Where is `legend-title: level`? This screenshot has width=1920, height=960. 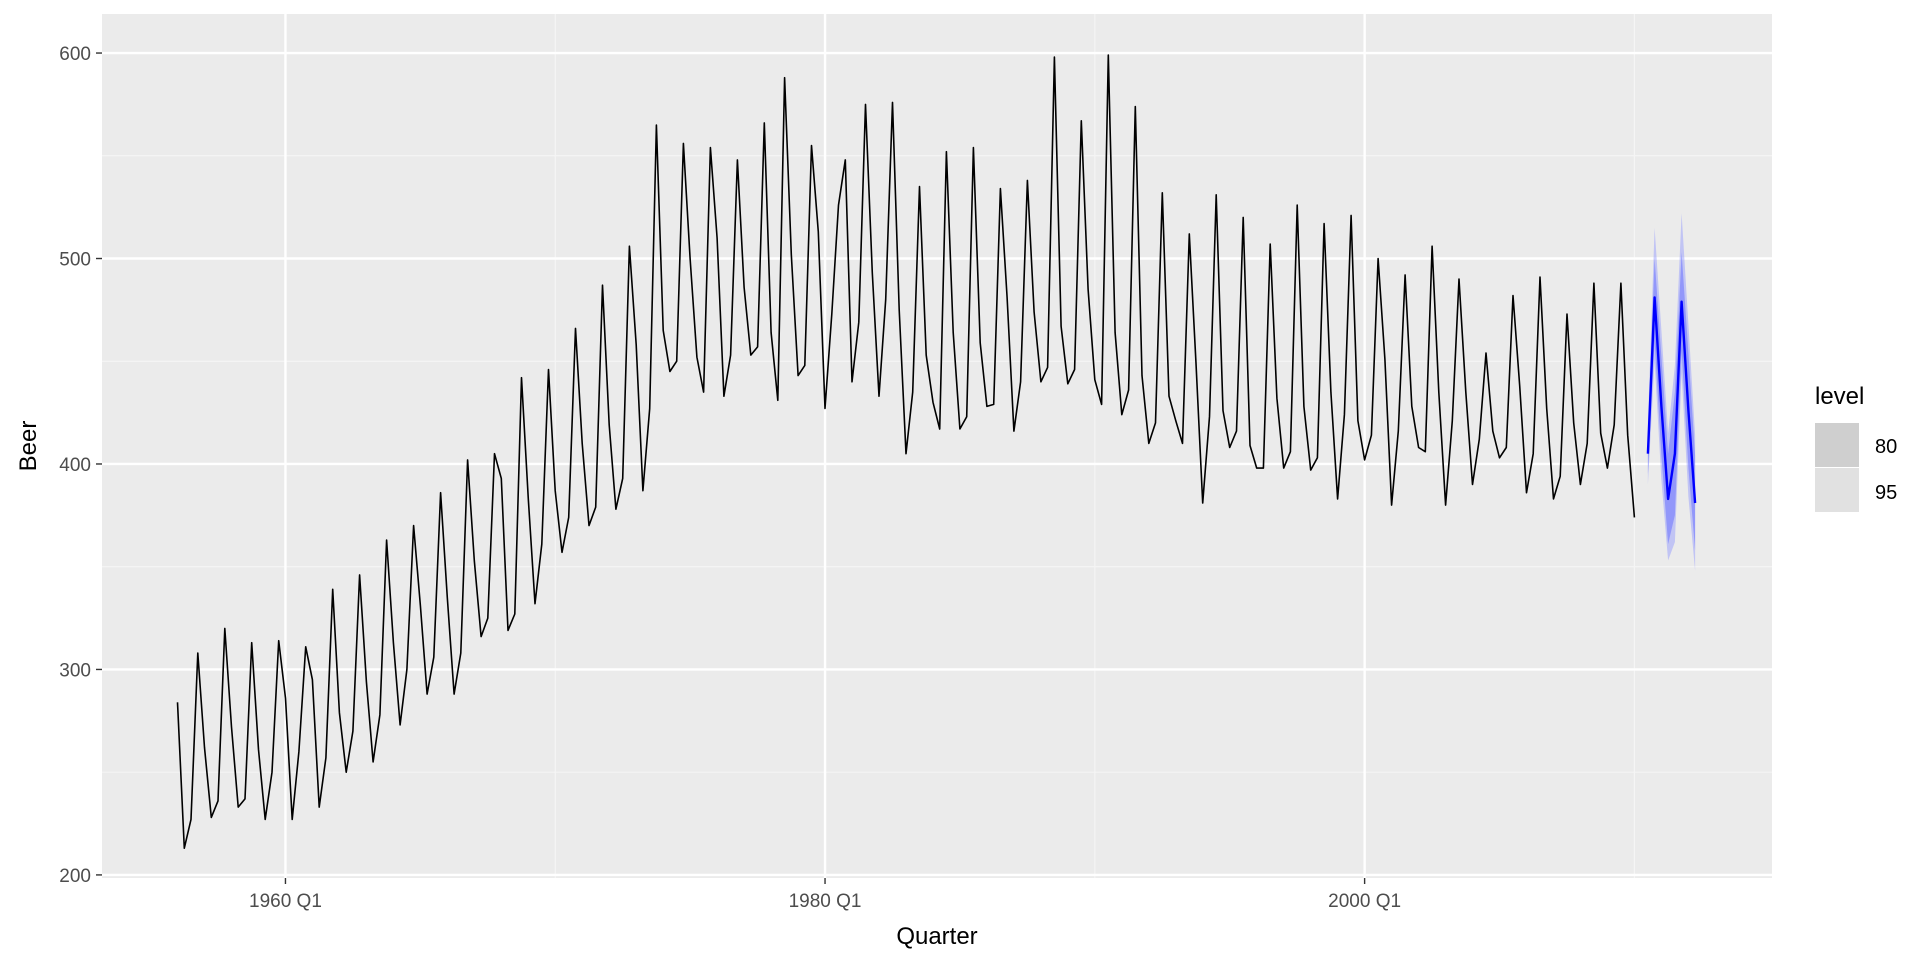
legend-title: level is located at coordinates (1839, 396).